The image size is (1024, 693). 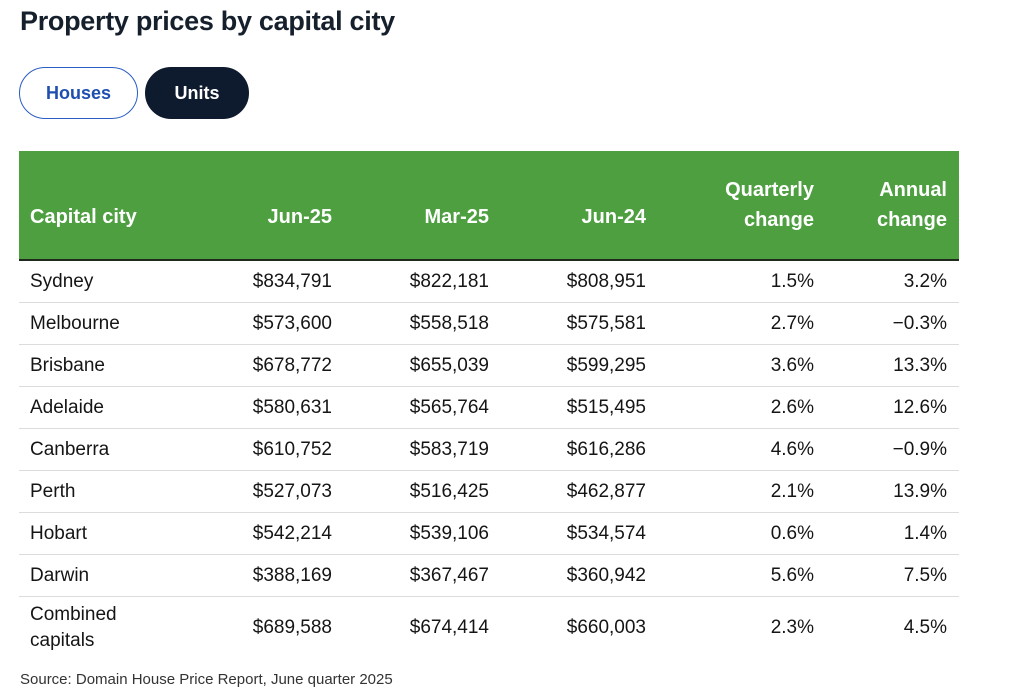 What do you see at coordinates (265, 206) in the screenshot?
I see `header-jun-25: Jun-25` at bounding box center [265, 206].